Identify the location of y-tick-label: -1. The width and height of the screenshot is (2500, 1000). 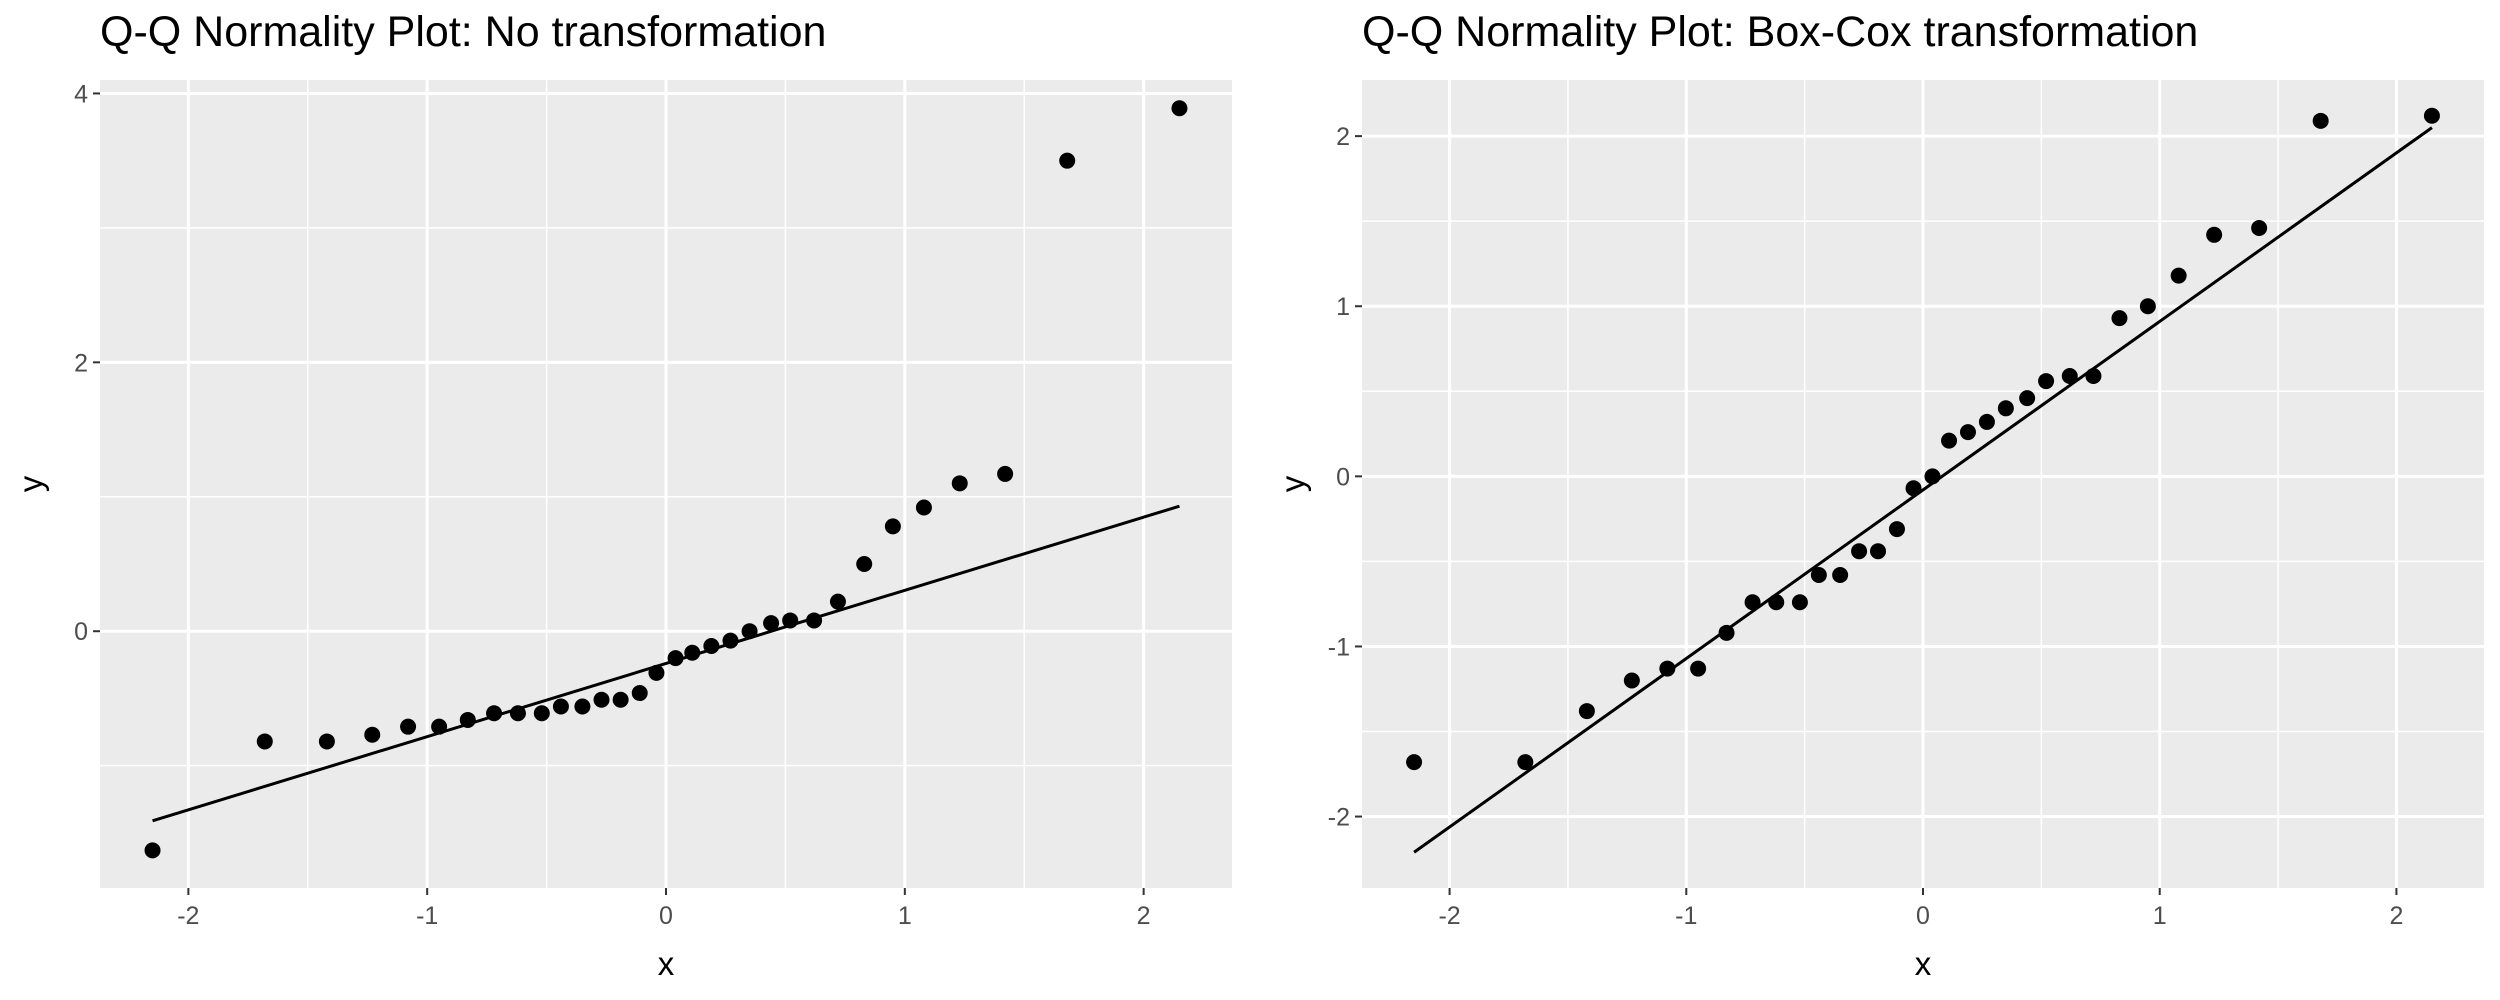
(1339, 647).